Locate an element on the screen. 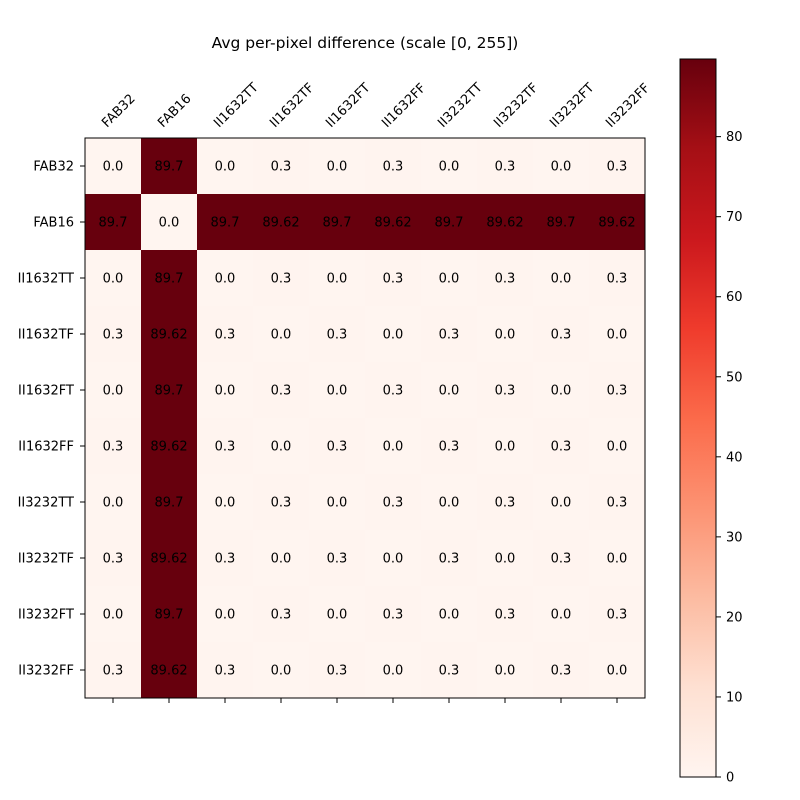 The height and width of the screenshot is (800, 800). y-tick-label: II1632TT is located at coordinates (46, 279).